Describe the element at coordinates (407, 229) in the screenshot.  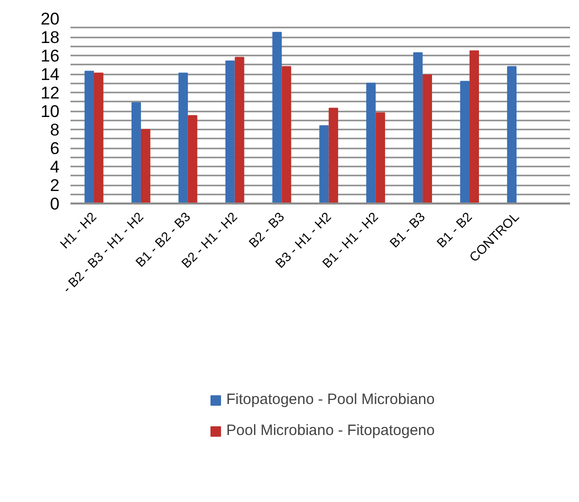
I see `x-tick-label: B1 - B3` at that location.